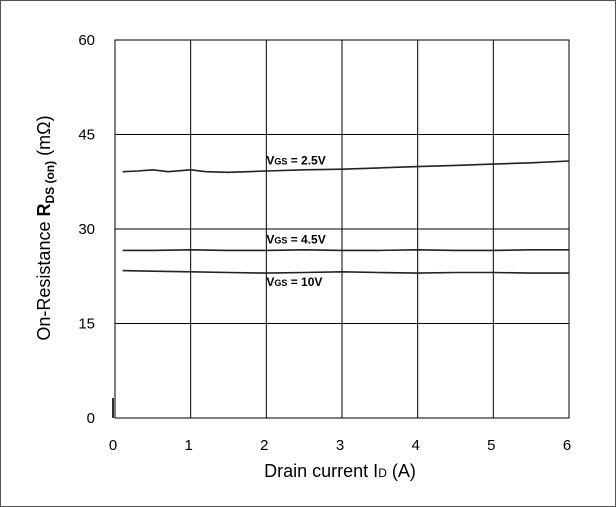 This screenshot has height=507, width=616. What do you see at coordinates (295, 161) in the screenshot?
I see `series-label: VGS = 2.5V` at bounding box center [295, 161].